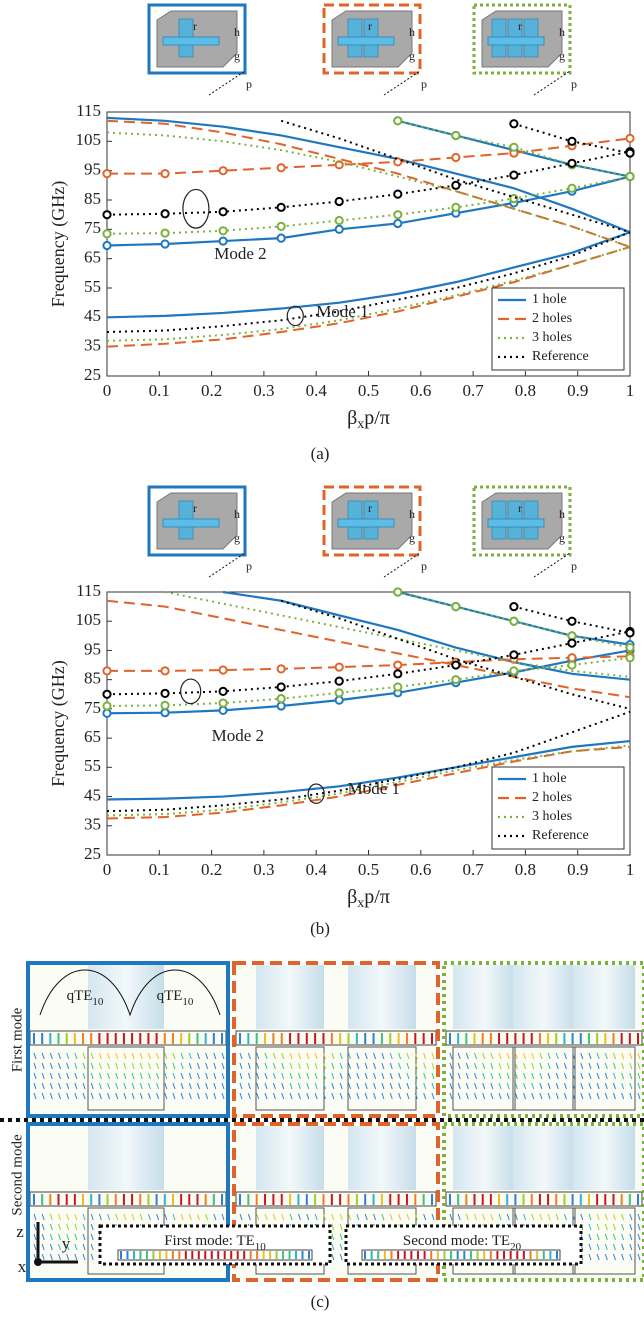 The height and width of the screenshot is (1319, 644). Describe the element at coordinates (88, 590) in the screenshot. I see `y-tick-label: 115` at that location.